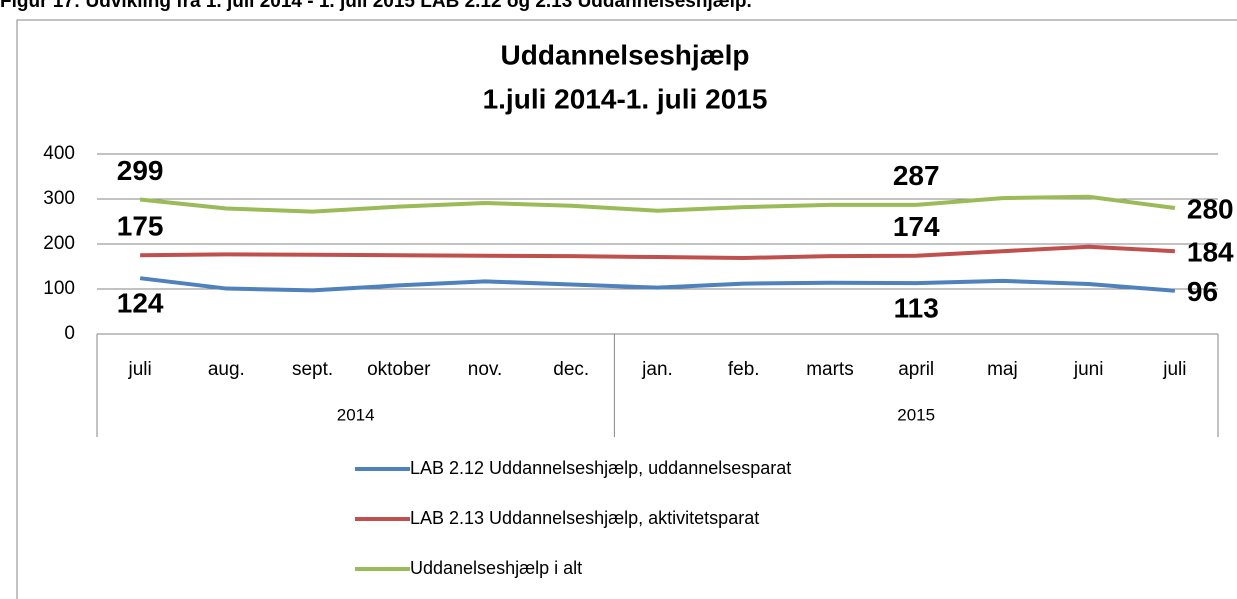 The width and height of the screenshot is (1237, 599). What do you see at coordinates (744, 369) in the screenshot?
I see `x-tick-label: feb.` at bounding box center [744, 369].